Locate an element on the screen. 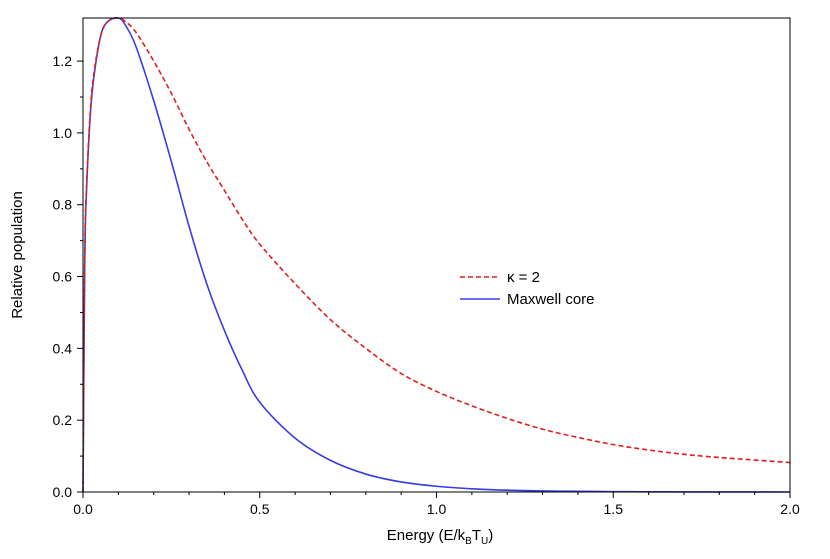  x-axis: 0.0 0.5 1.0 1.5 2.0 is located at coordinates (436, 504).